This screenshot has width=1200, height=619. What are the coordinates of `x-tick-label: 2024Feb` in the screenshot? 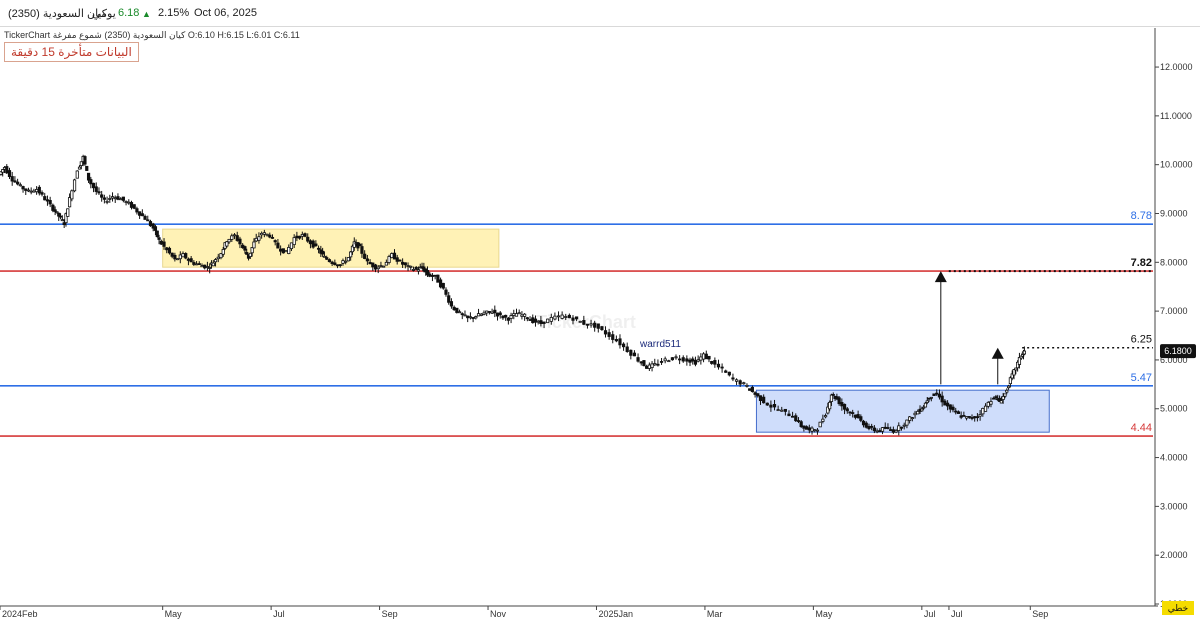 It's located at (20, 614).